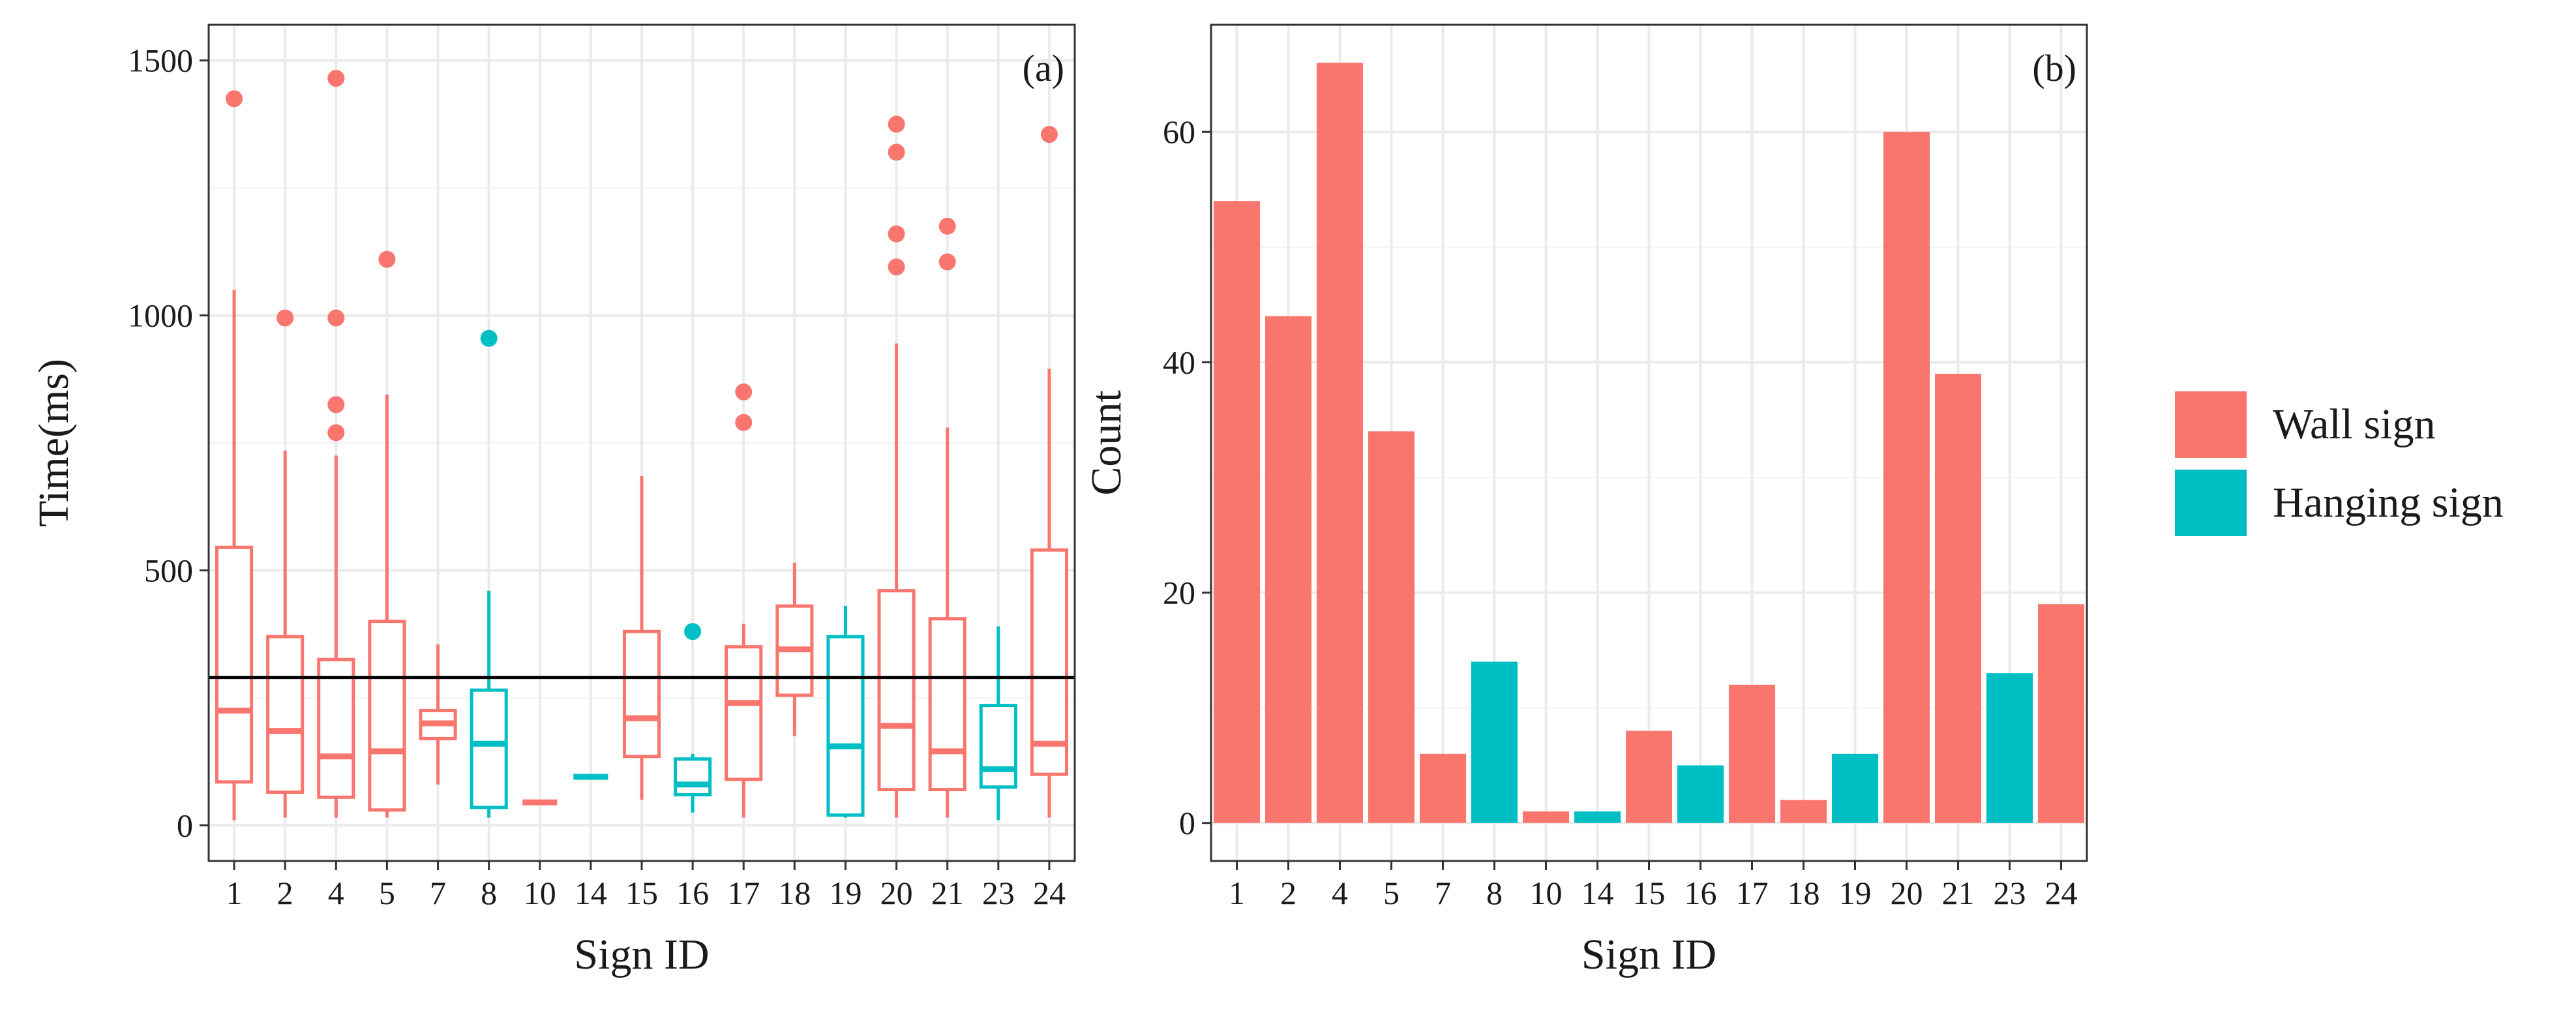  Describe the element at coordinates (160, 60) in the screenshot. I see `y-tick-label: 1500` at that location.